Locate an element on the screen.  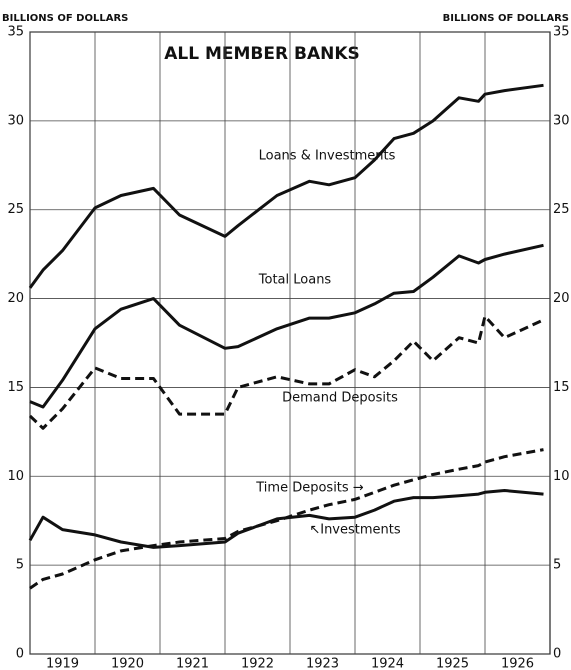
y2-tick-label: 25 is located at coordinates (561, 209).